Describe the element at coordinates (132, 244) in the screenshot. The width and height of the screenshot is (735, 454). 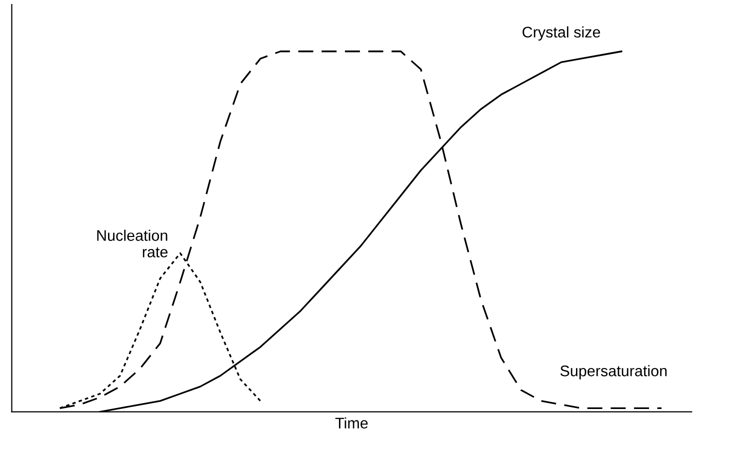
I see `series-label: Nucleation rate` at that location.